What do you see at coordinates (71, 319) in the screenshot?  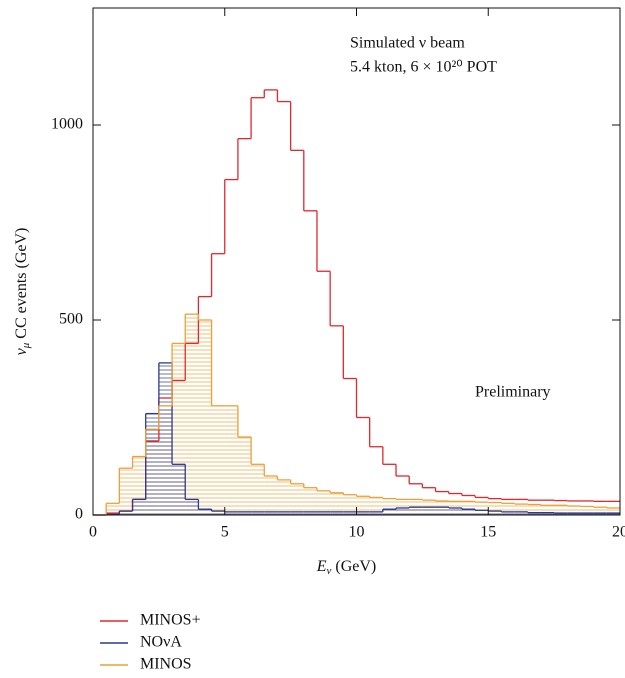 I see `y-tick-label: 500` at bounding box center [71, 319].